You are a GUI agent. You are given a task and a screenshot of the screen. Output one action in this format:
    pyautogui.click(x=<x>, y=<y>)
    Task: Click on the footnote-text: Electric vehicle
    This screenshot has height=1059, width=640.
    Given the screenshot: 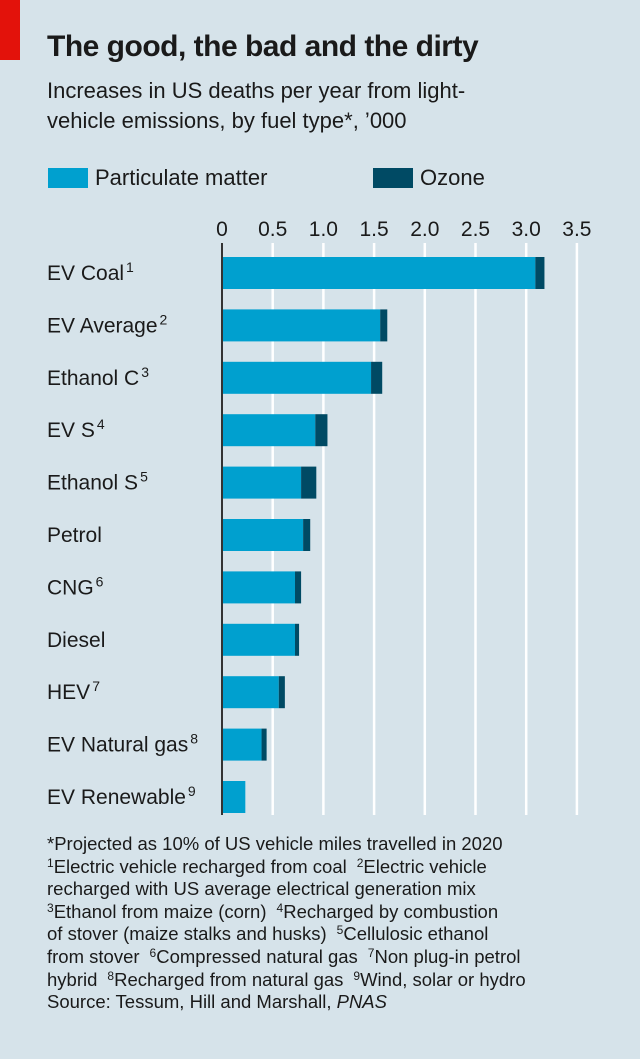 What is the action you would take?
    pyautogui.click(x=425, y=866)
    